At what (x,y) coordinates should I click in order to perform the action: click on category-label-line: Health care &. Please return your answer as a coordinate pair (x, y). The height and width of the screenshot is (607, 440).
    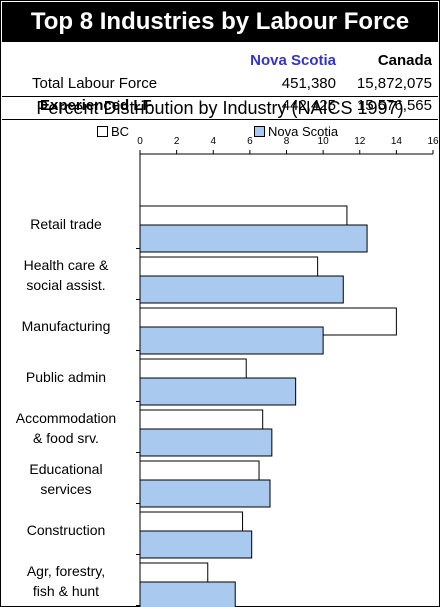
    Looking at the image, I should click on (66, 265).